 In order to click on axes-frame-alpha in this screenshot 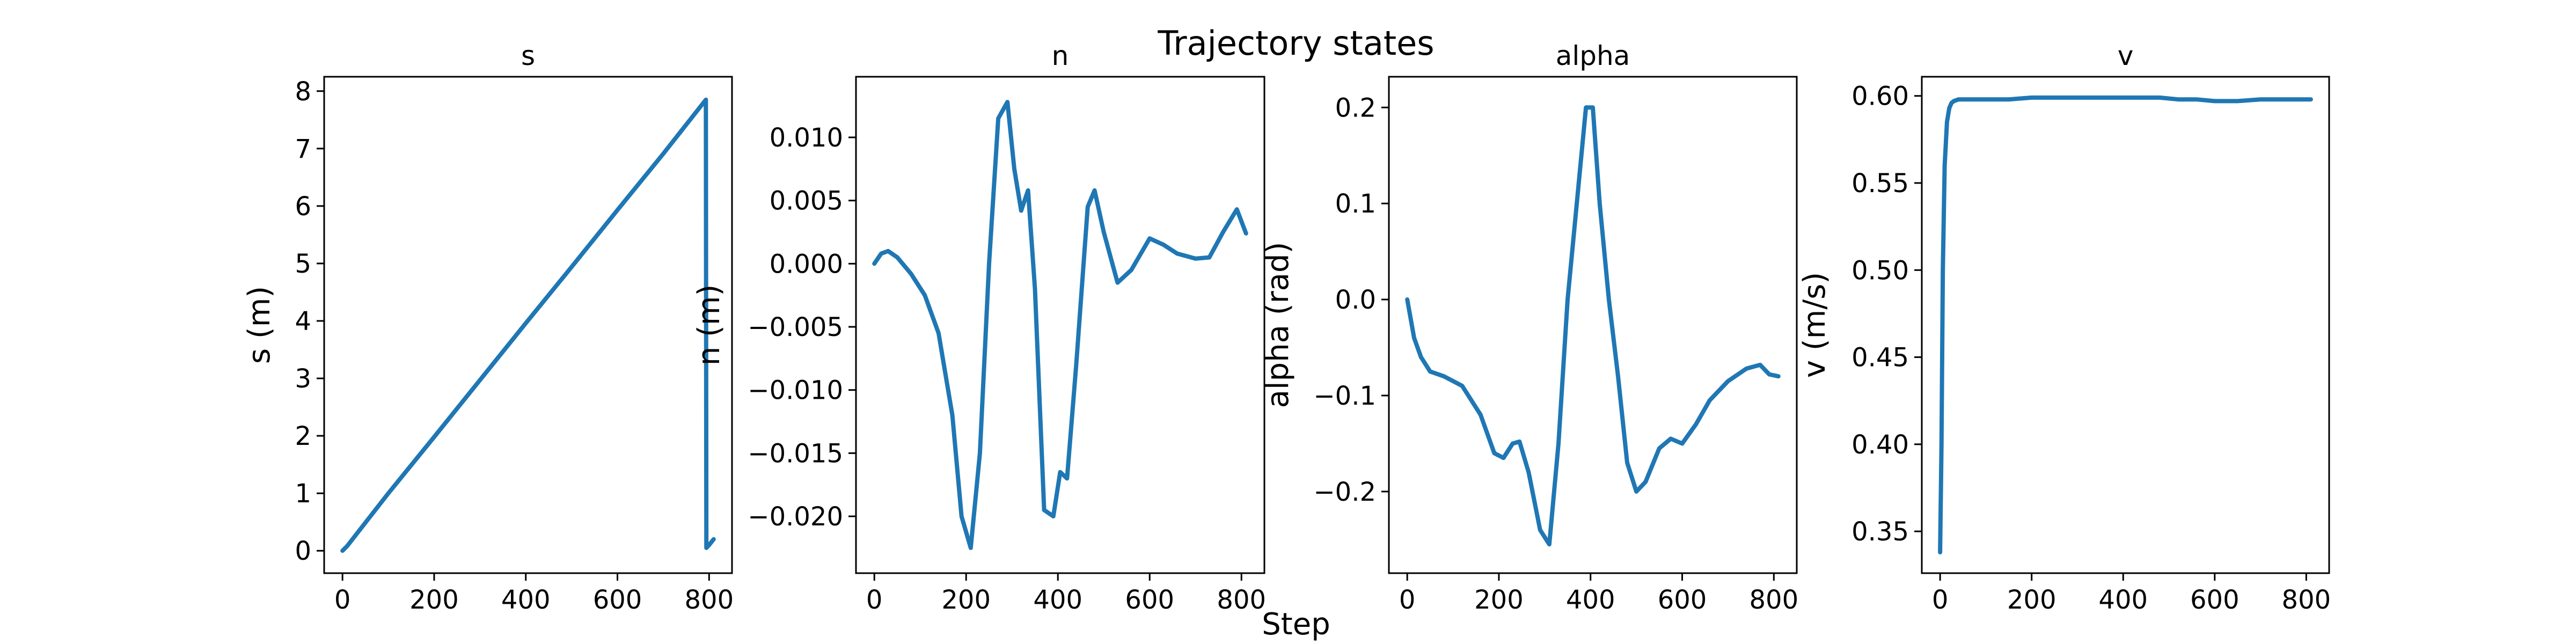, I will do `click(1593, 325)`.